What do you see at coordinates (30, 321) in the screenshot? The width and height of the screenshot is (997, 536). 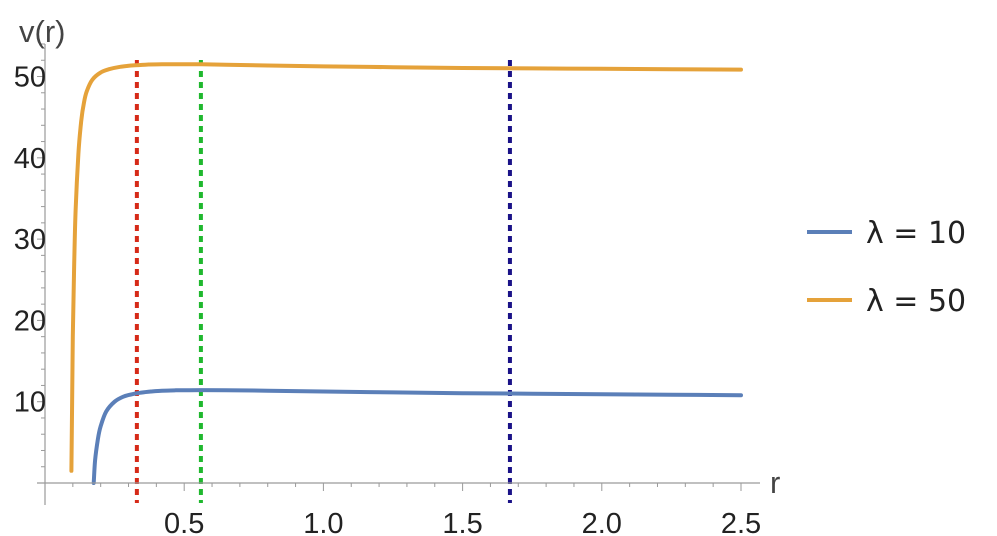 I see `y-tick-label: 20` at bounding box center [30, 321].